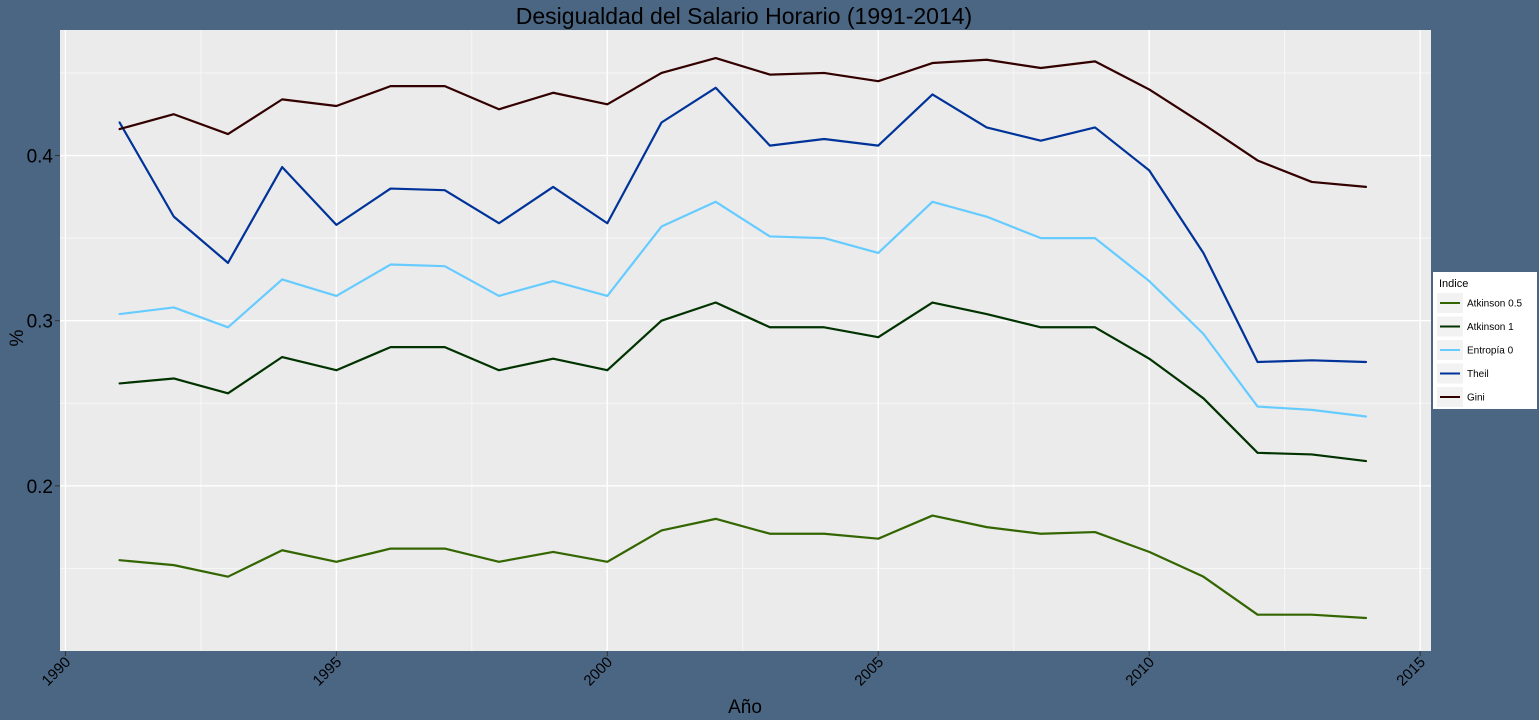 Image resolution: width=1539 pixels, height=720 pixels. I want to click on legend-item-label: Entropía 0, so click(1490, 351).